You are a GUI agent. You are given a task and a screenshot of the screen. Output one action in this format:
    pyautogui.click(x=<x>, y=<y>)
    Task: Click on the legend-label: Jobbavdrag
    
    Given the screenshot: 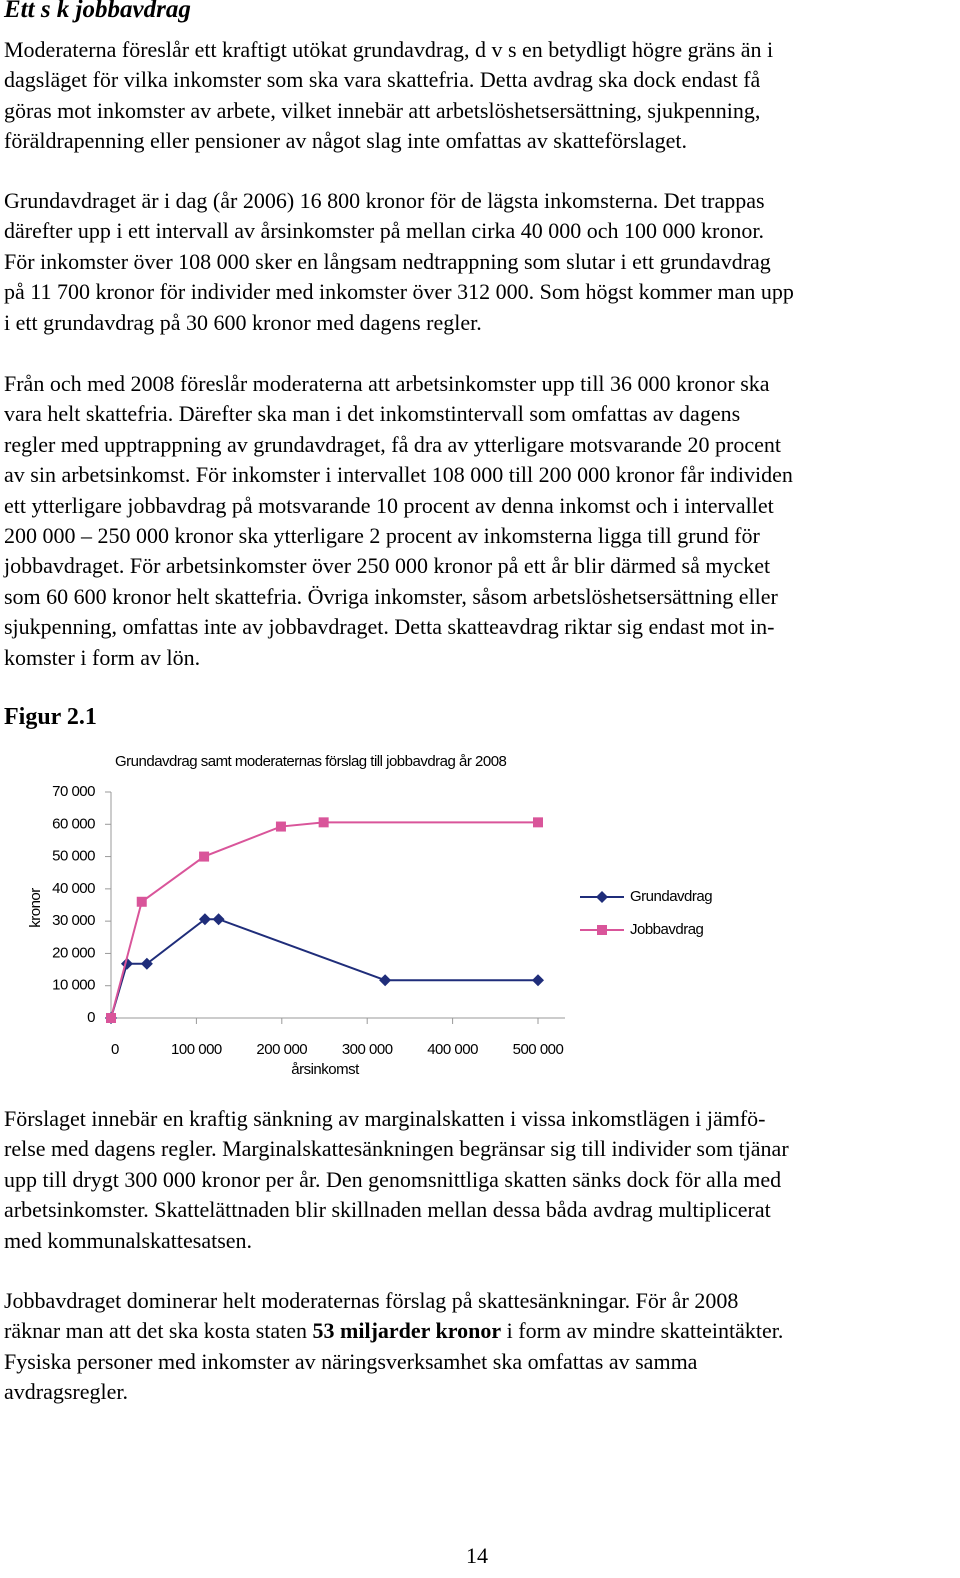 What is the action you would take?
    pyautogui.click(x=667, y=929)
    